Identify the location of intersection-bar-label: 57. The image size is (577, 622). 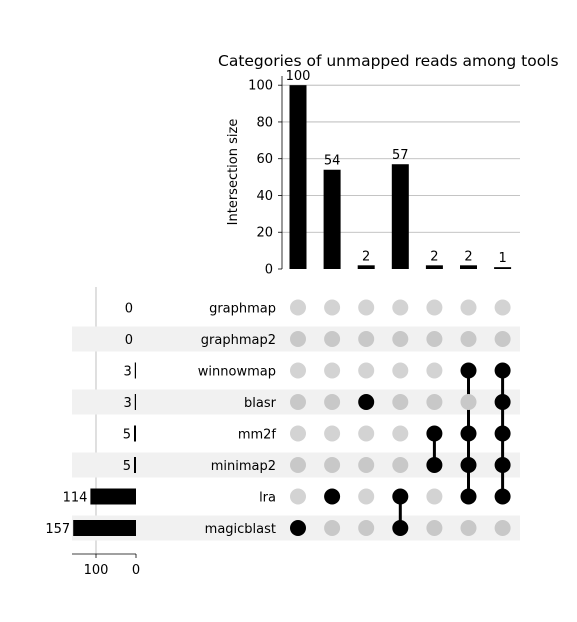
(400, 155).